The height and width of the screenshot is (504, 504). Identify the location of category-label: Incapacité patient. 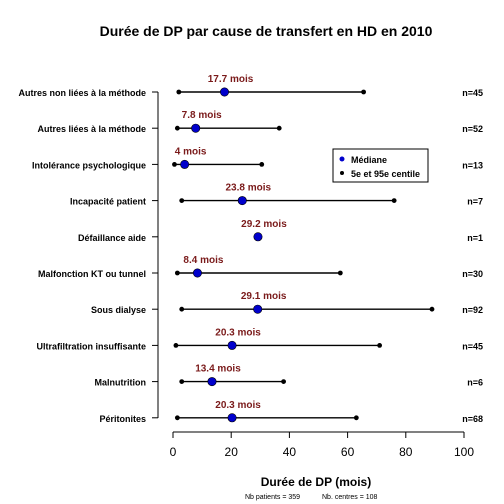
(108, 202).